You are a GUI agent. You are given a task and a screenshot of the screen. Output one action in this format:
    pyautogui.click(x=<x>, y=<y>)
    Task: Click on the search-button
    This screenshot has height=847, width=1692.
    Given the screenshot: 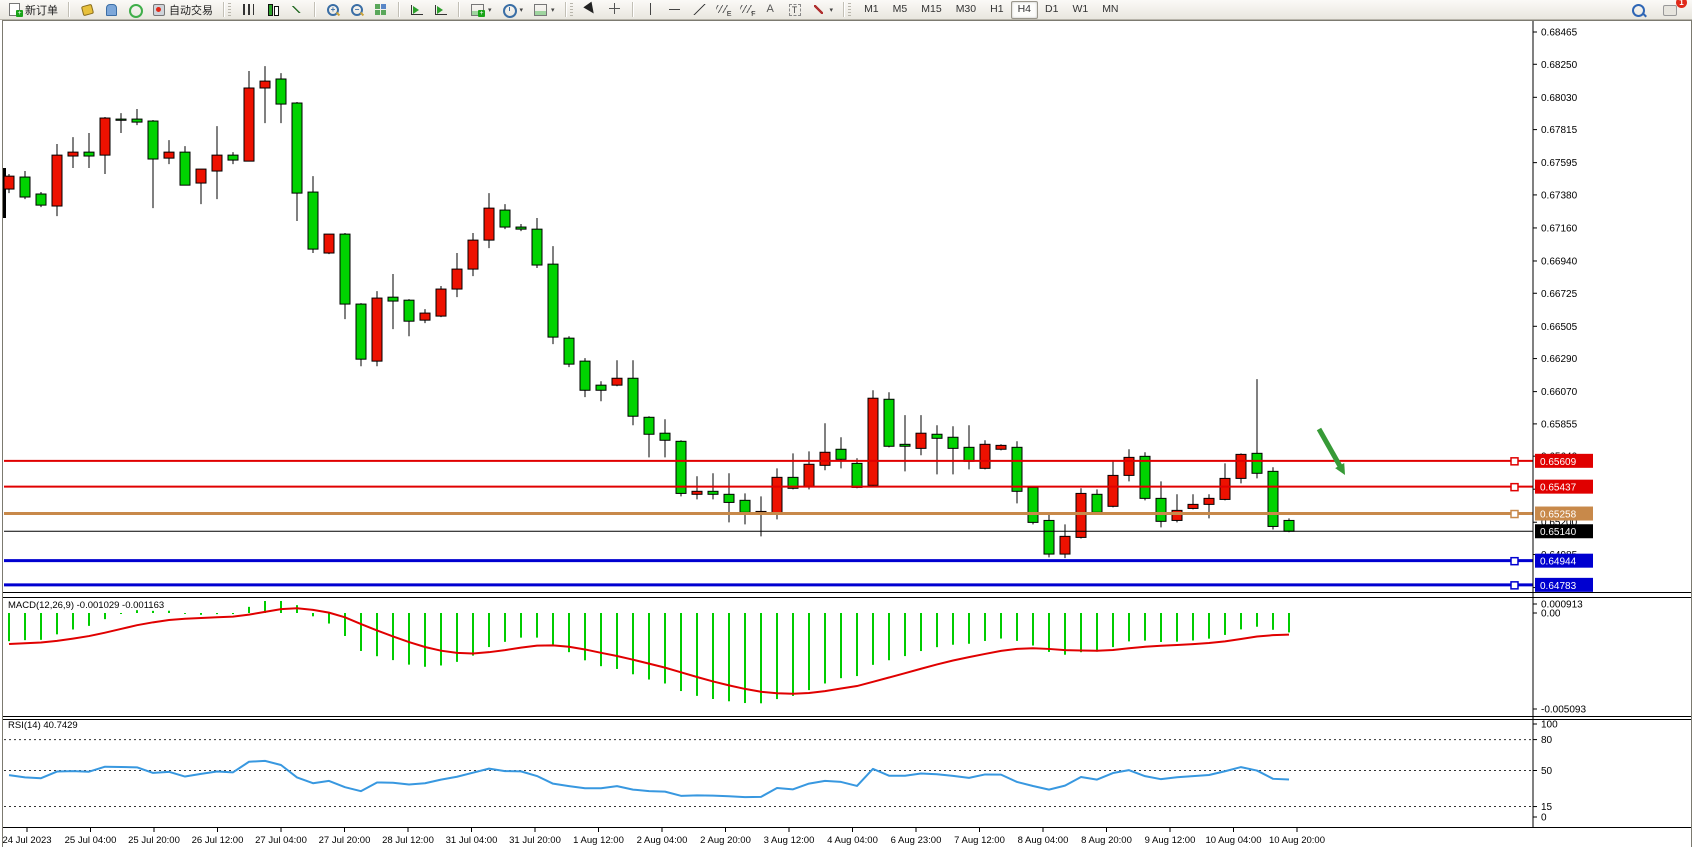 What is the action you would take?
    pyautogui.click(x=1638, y=9)
    